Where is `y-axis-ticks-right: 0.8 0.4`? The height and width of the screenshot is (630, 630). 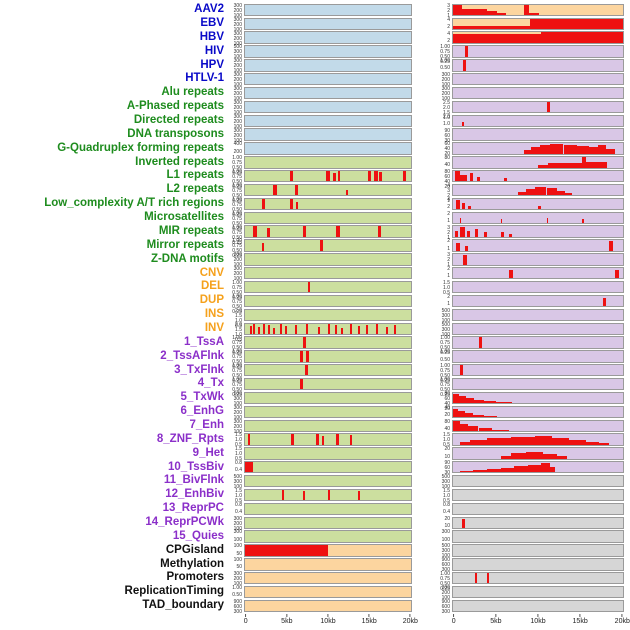 y-axis-ticks-right: 0.8 0.4 is located at coordinates (432, 508).